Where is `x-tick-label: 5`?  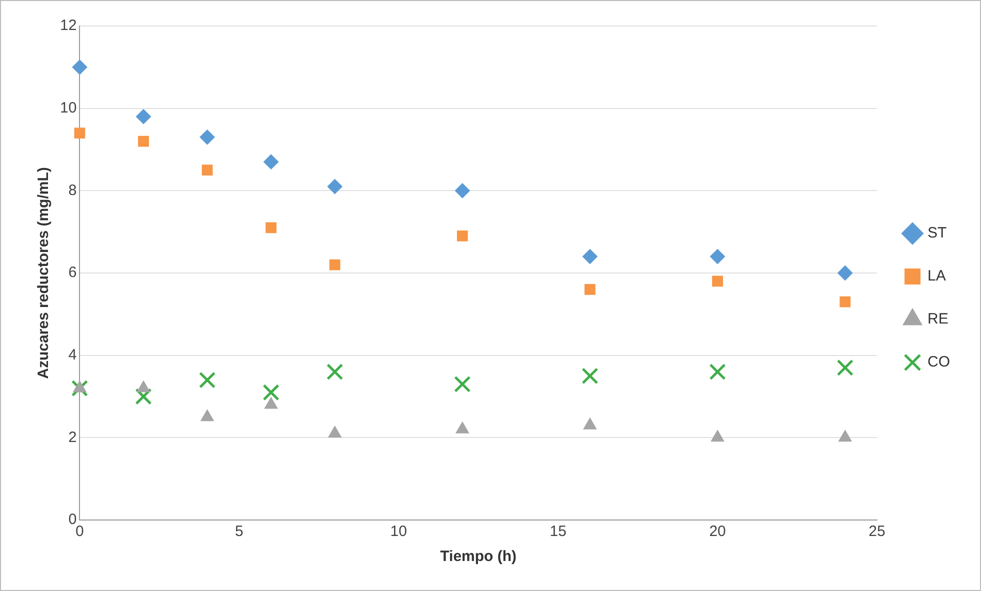
x-tick-label: 5 is located at coordinates (239, 531).